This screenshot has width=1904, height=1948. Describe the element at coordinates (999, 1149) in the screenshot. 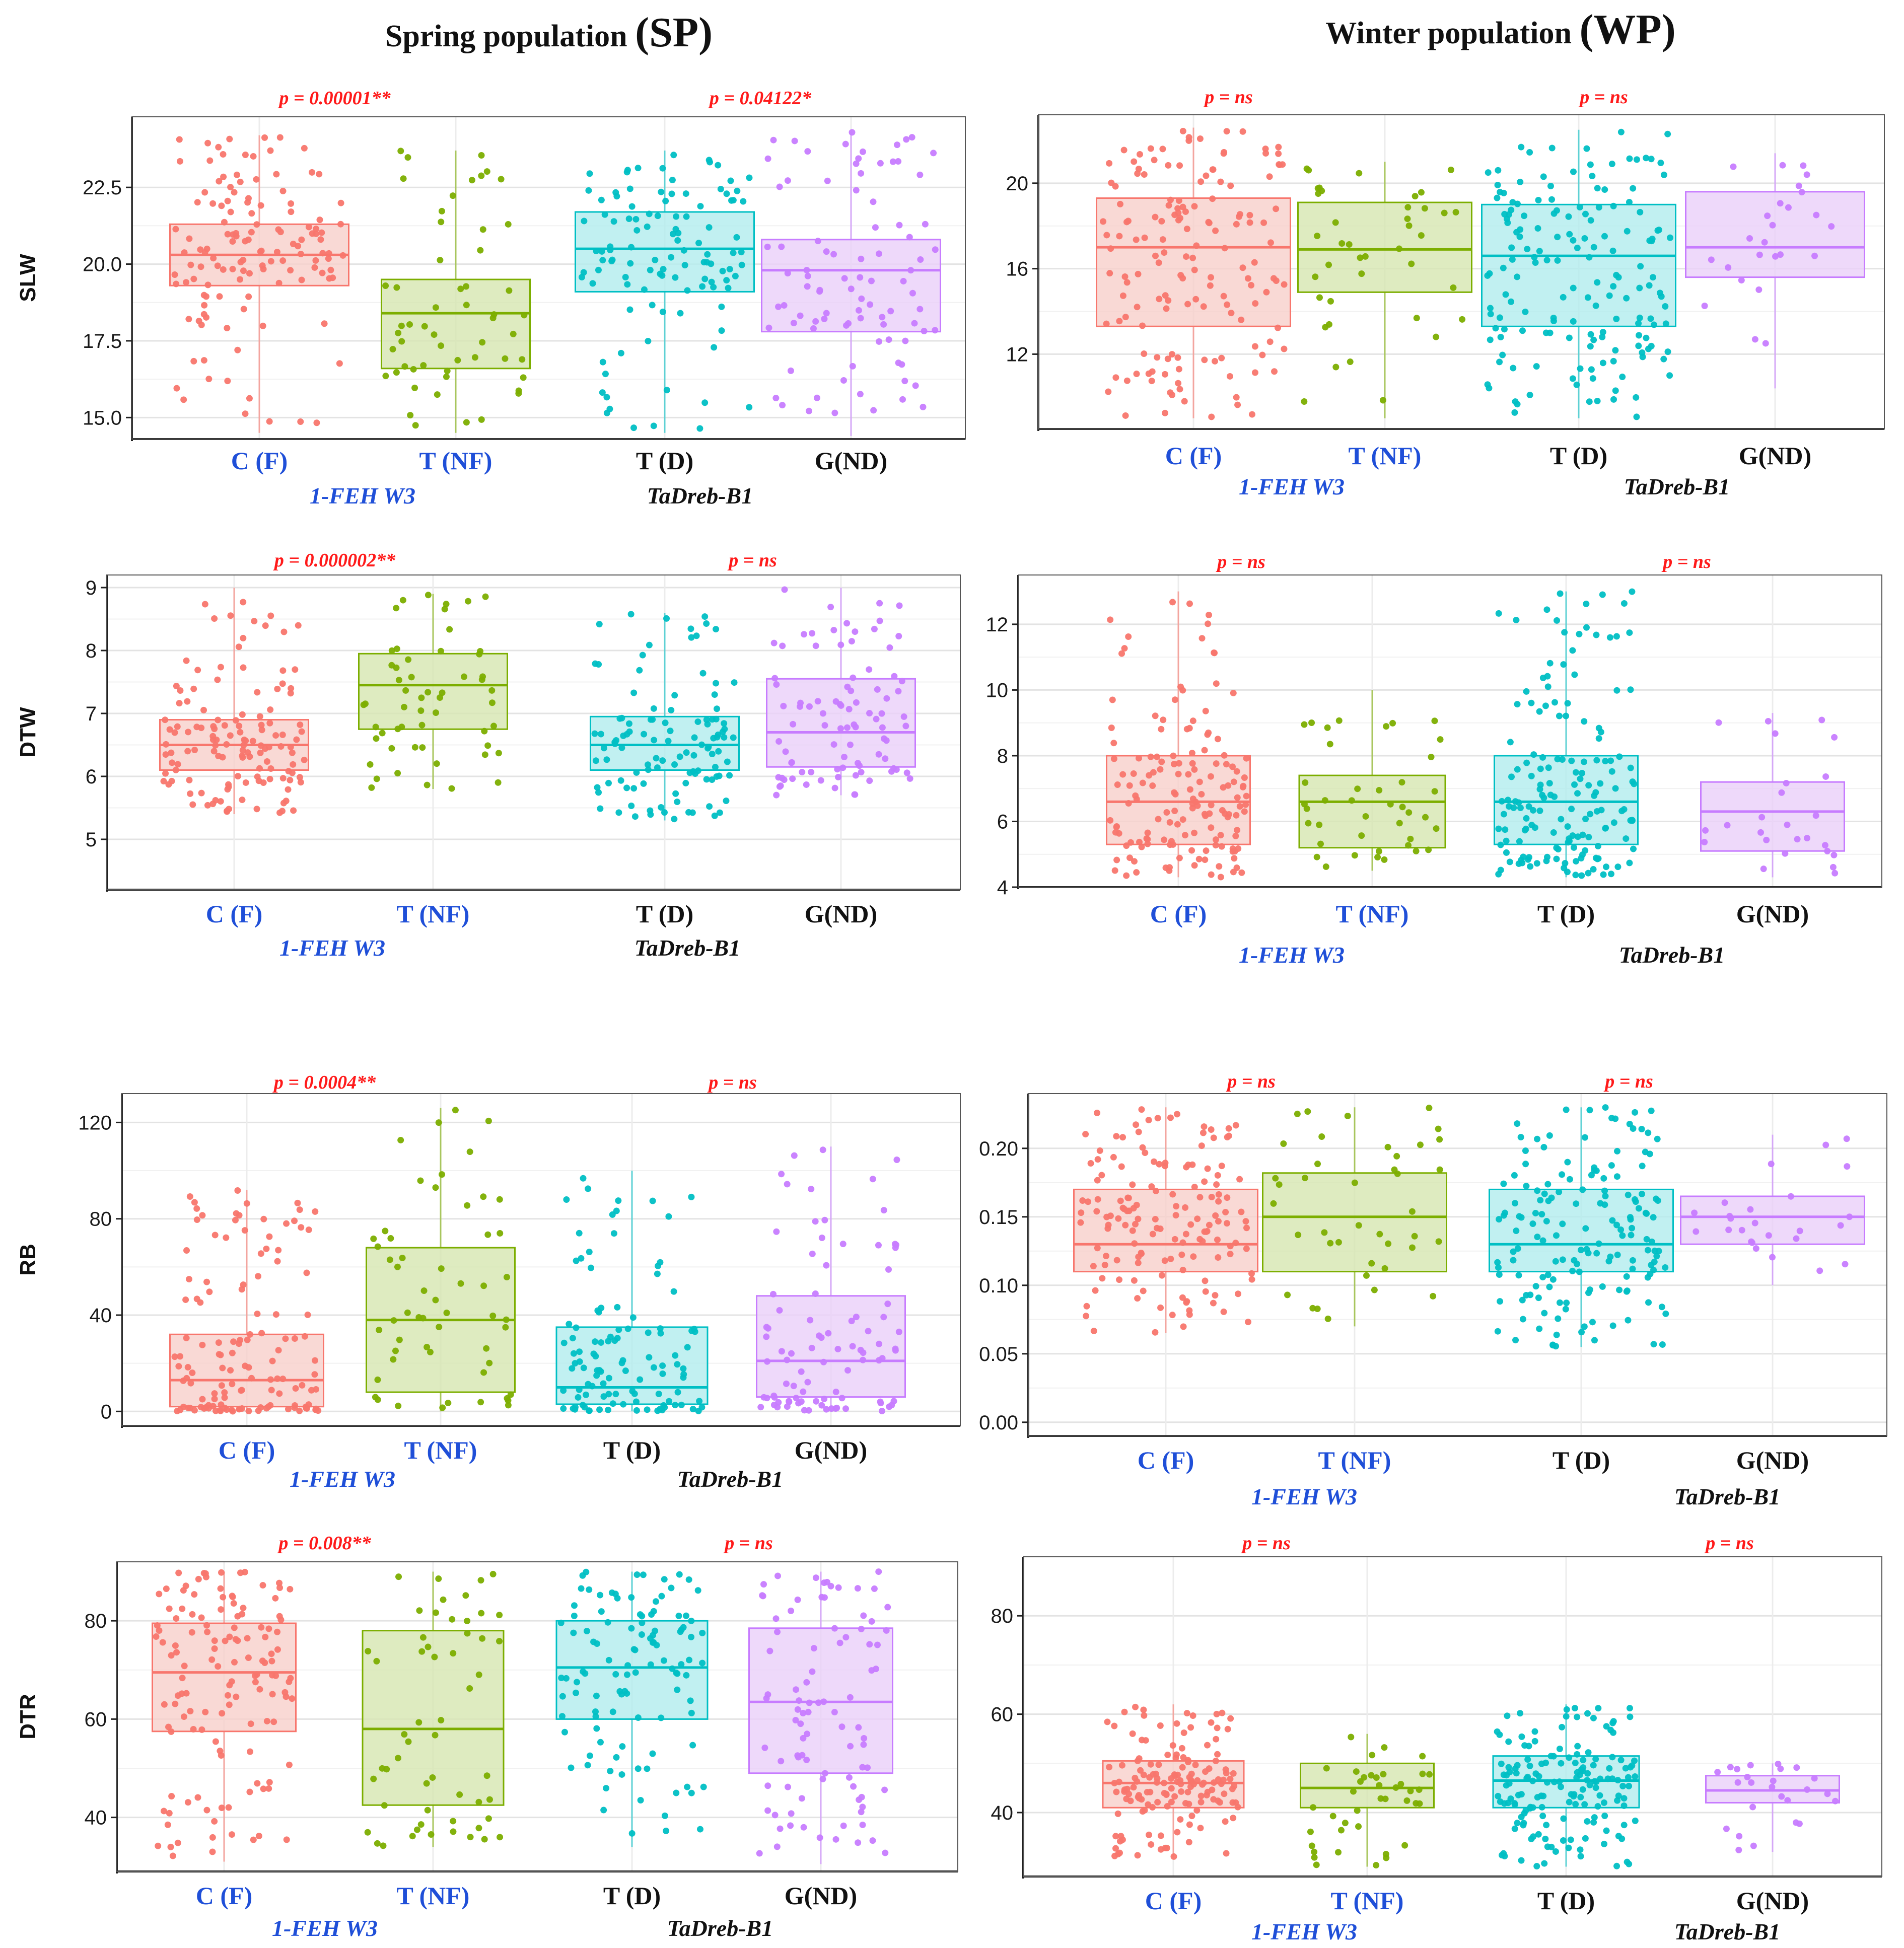

I see `y-tick-label: 0.20` at that location.